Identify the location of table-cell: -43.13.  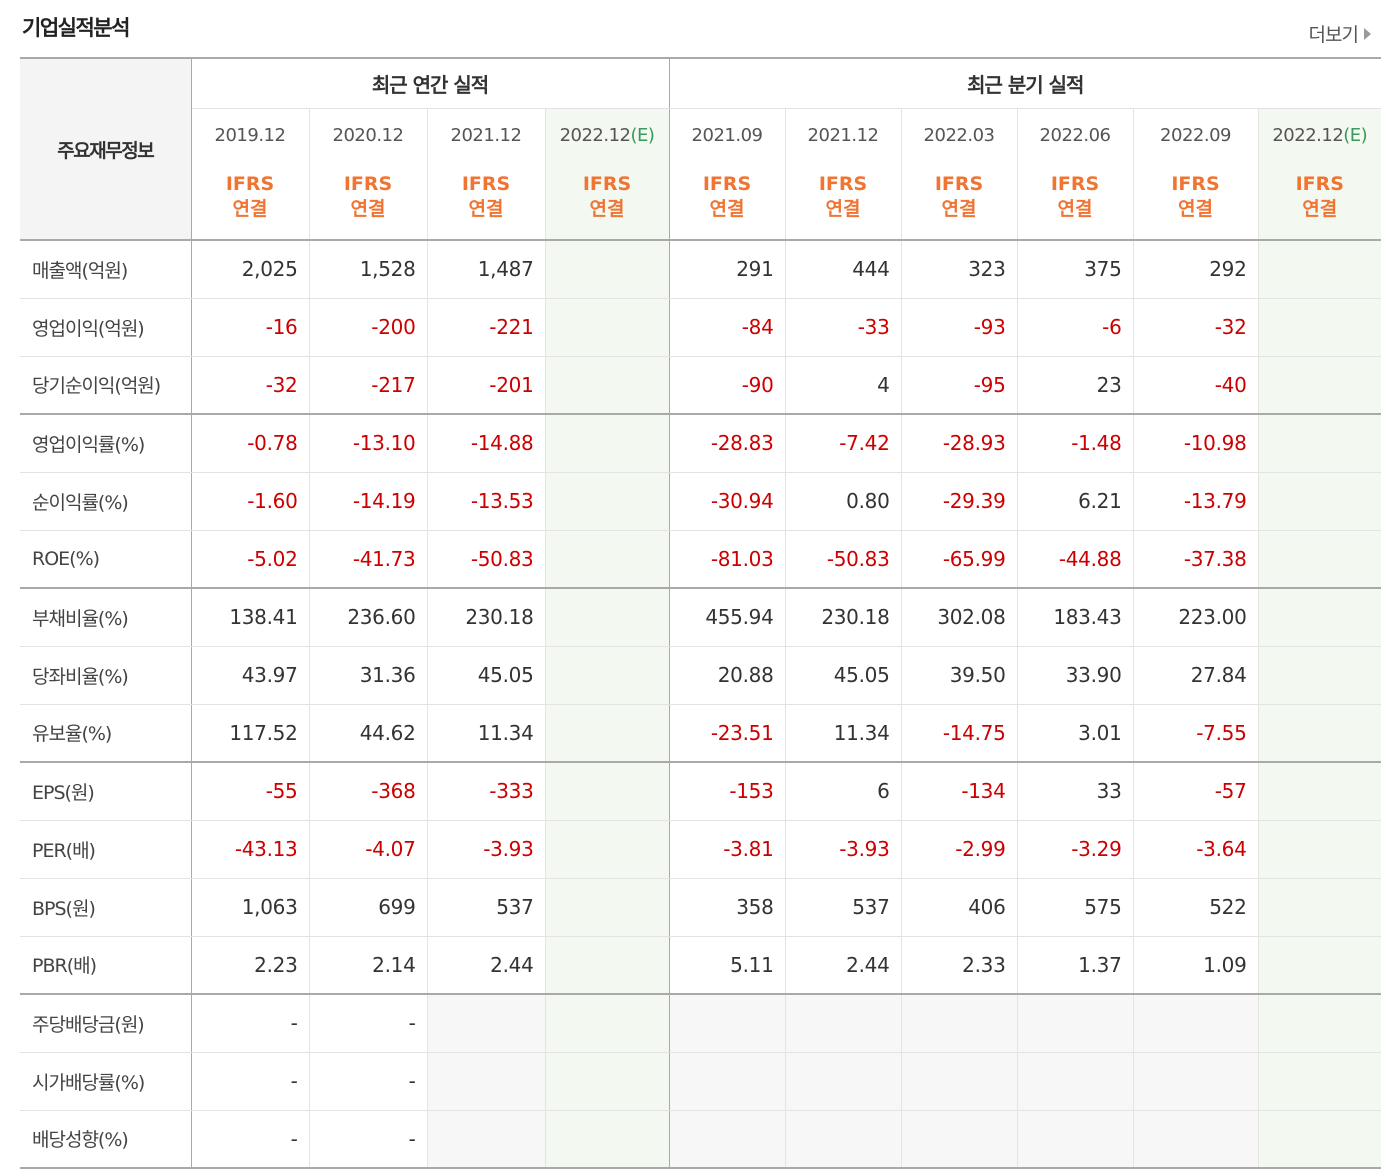
(250, 849).